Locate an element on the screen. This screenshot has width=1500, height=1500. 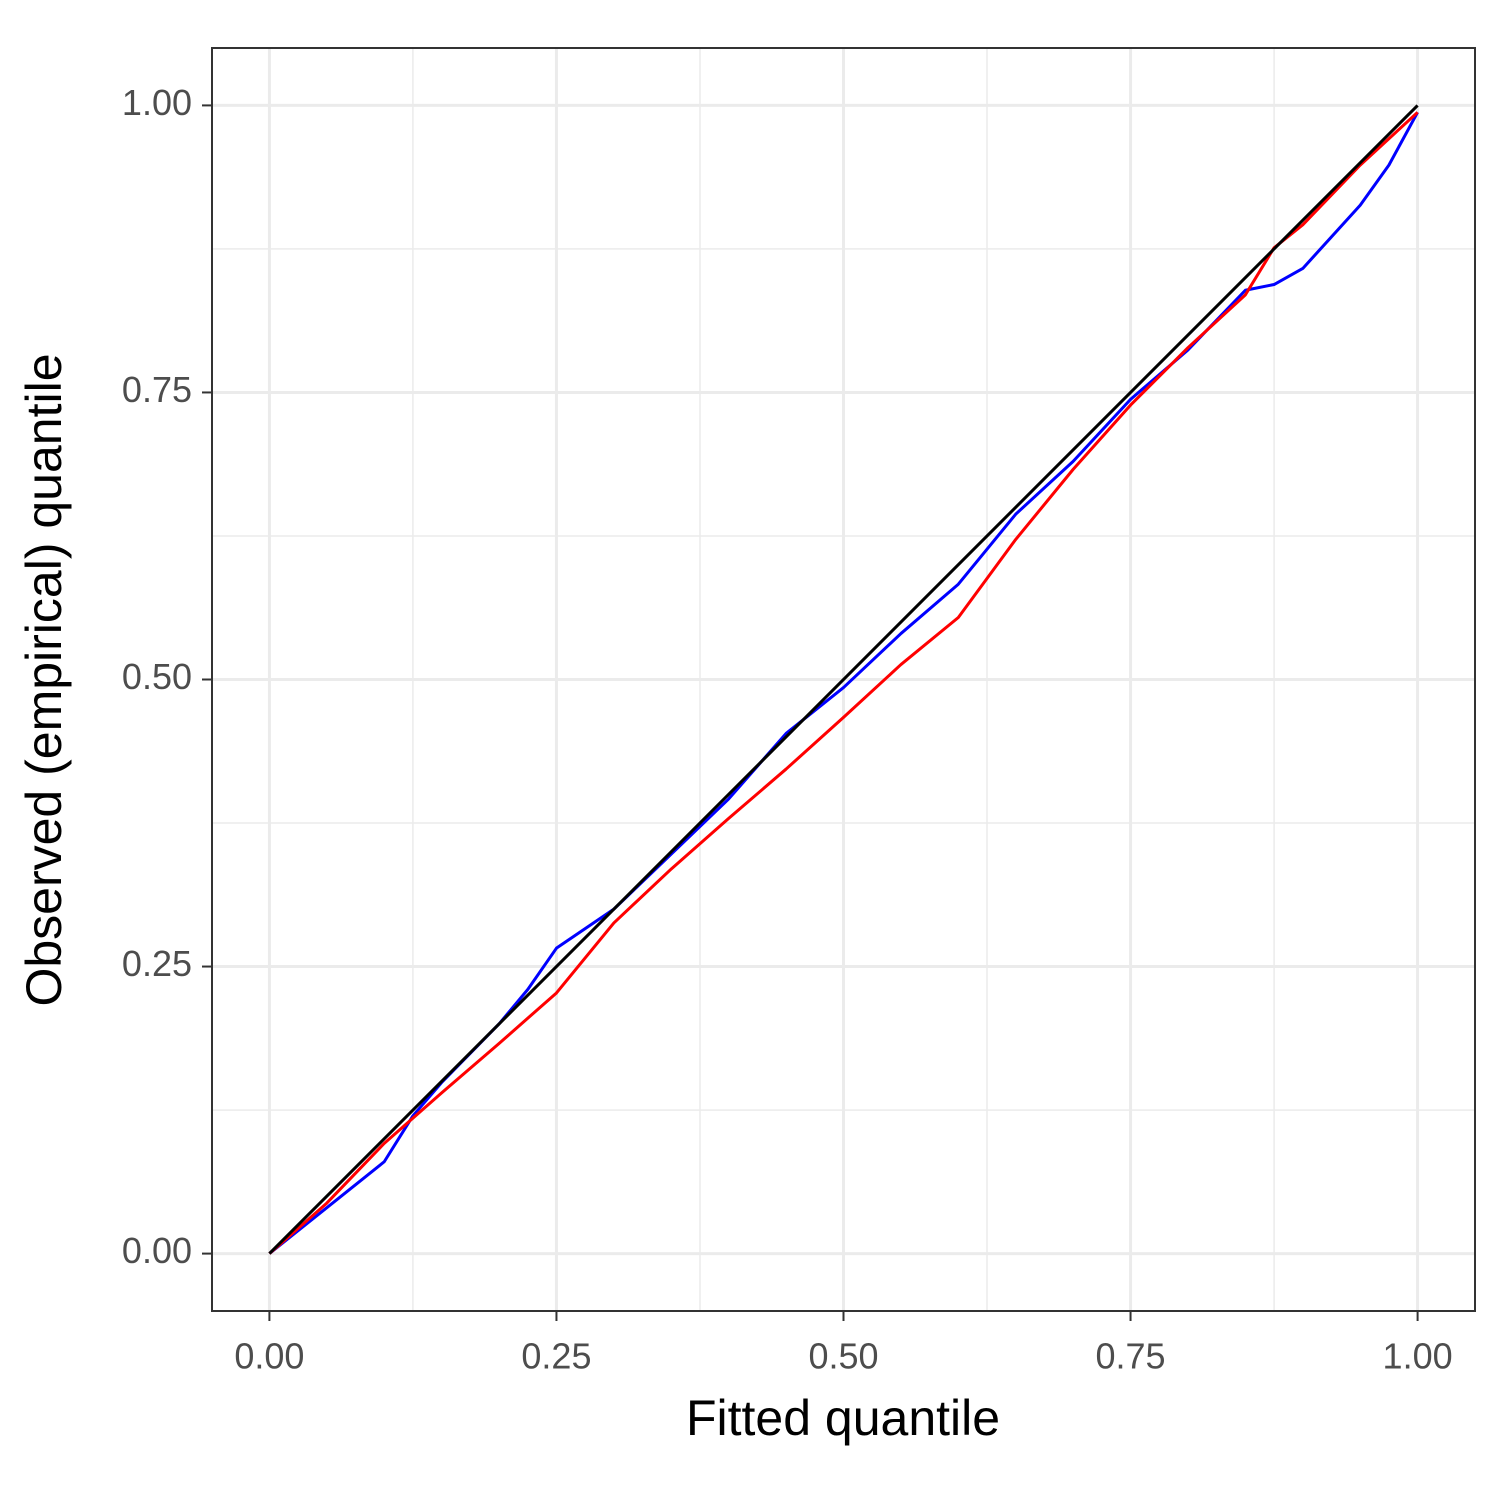
y-tick-label: 1.00 is located at coordinates (157, 102).